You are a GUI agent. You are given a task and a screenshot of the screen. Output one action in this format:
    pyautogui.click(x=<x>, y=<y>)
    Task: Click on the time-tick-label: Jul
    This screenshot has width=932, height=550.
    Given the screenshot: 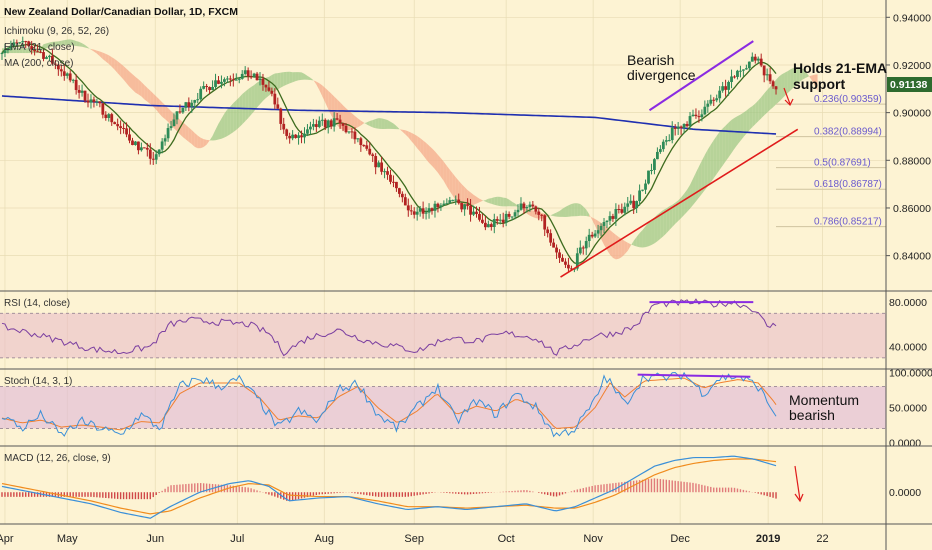 What is the action you would take?
    pyautogui.click(x=237, y=539)
    